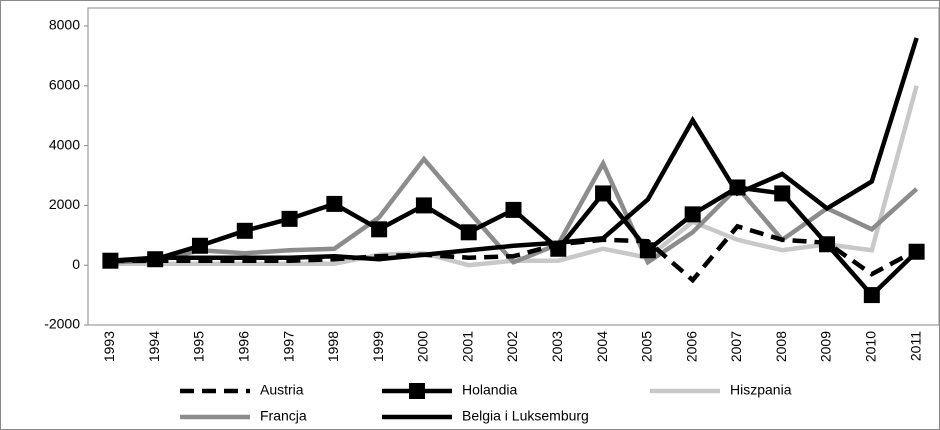 The height and width of the screenshot is (430, 940). Describe the element at coordinates (64, 25) in the screenshot. I see `y-tick-label: 8000` at that location.